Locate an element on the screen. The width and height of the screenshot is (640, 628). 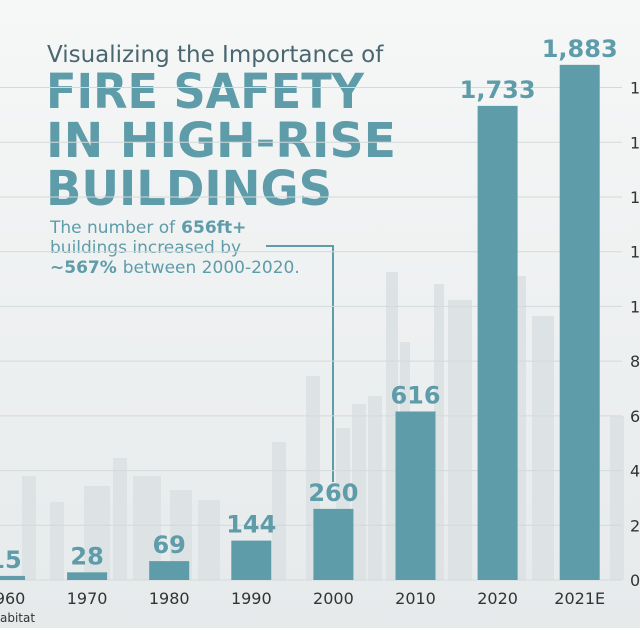
annotation-text: between 2000-2020. is located at coordinates (211, 268).